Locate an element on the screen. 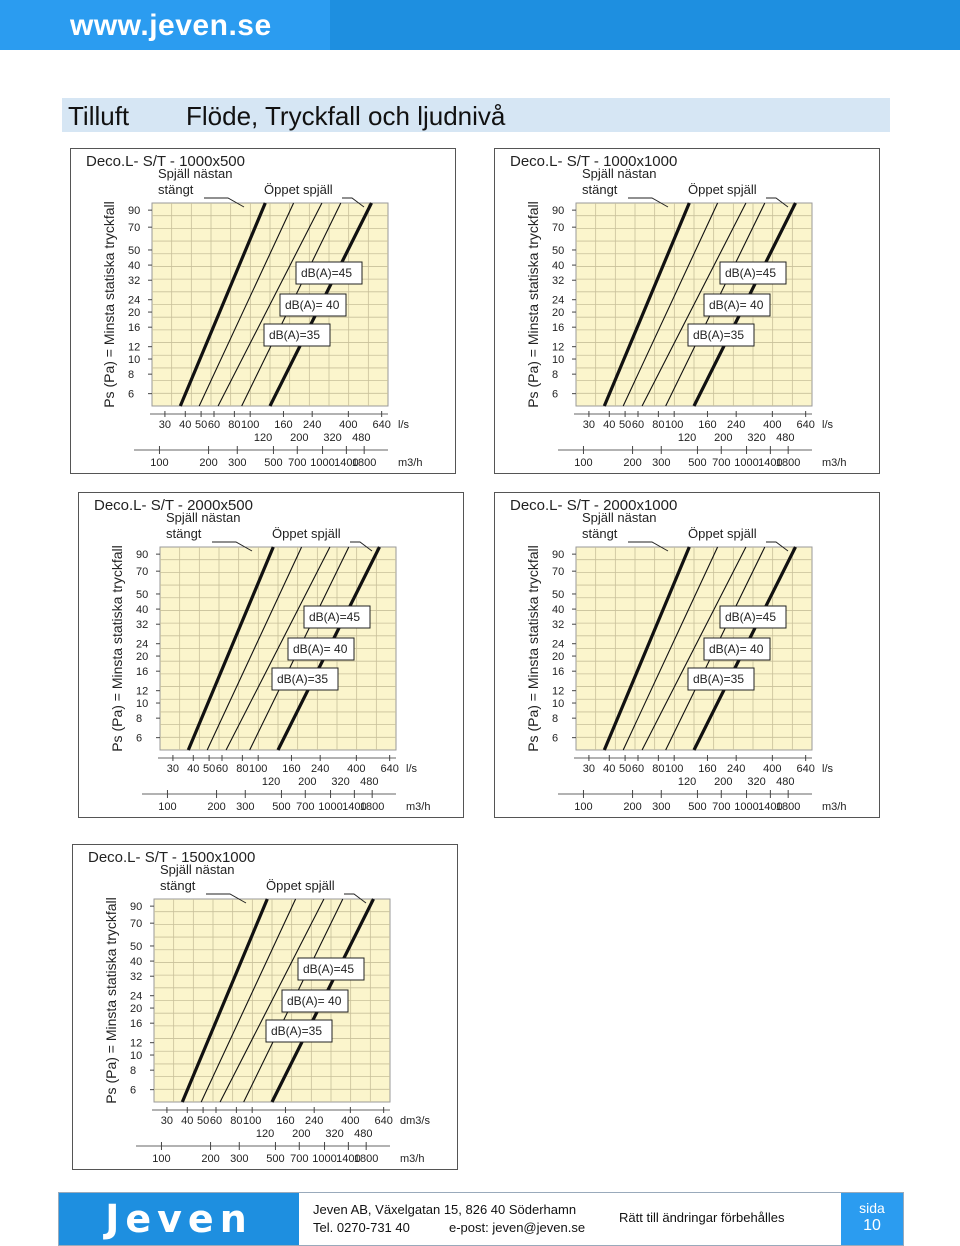 The width and height of the screenshot is (960, 1246). ls-tick-label: 80 is located at coordinates (658, 769).